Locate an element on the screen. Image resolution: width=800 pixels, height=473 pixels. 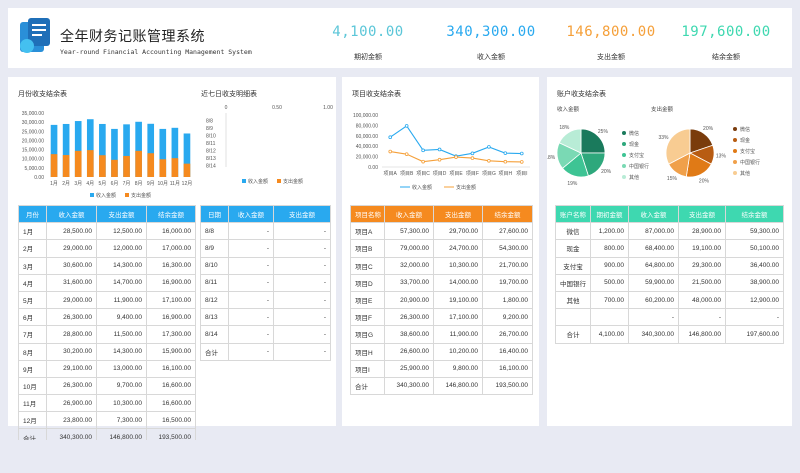
table-cell: 59,300.00 is located at coordinates (754, 231).